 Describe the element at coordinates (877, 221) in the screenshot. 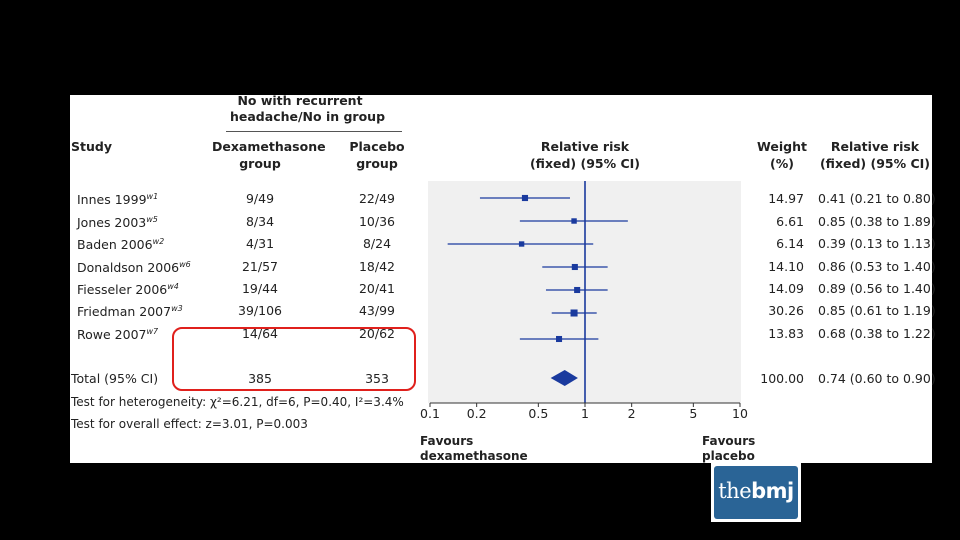

I see `rr-value: 0.85 (0.38 to 1.89)` at that location.